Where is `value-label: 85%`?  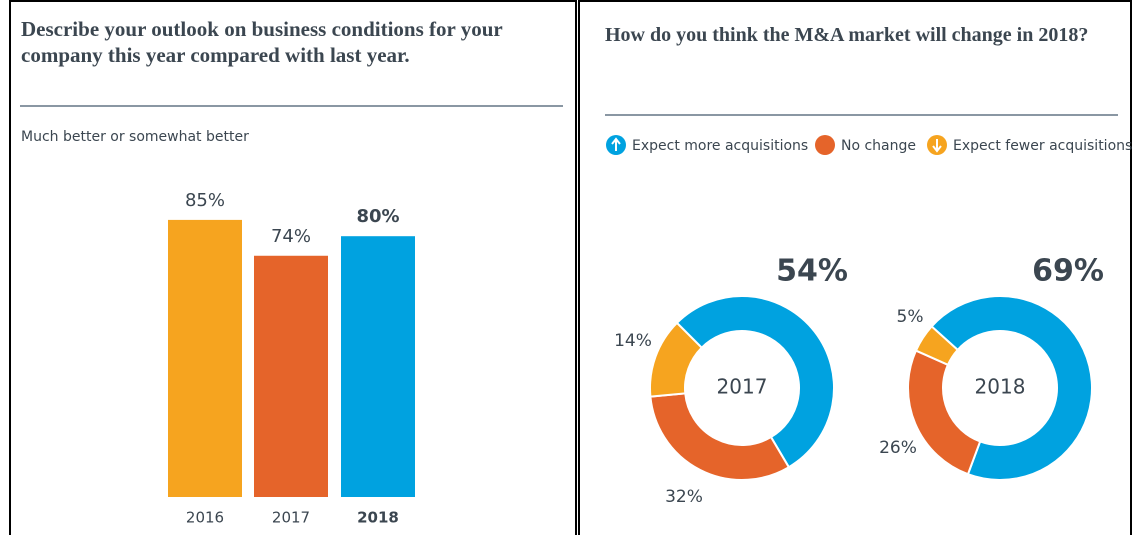 value-label: 85% is located at coordinates (205, 200).